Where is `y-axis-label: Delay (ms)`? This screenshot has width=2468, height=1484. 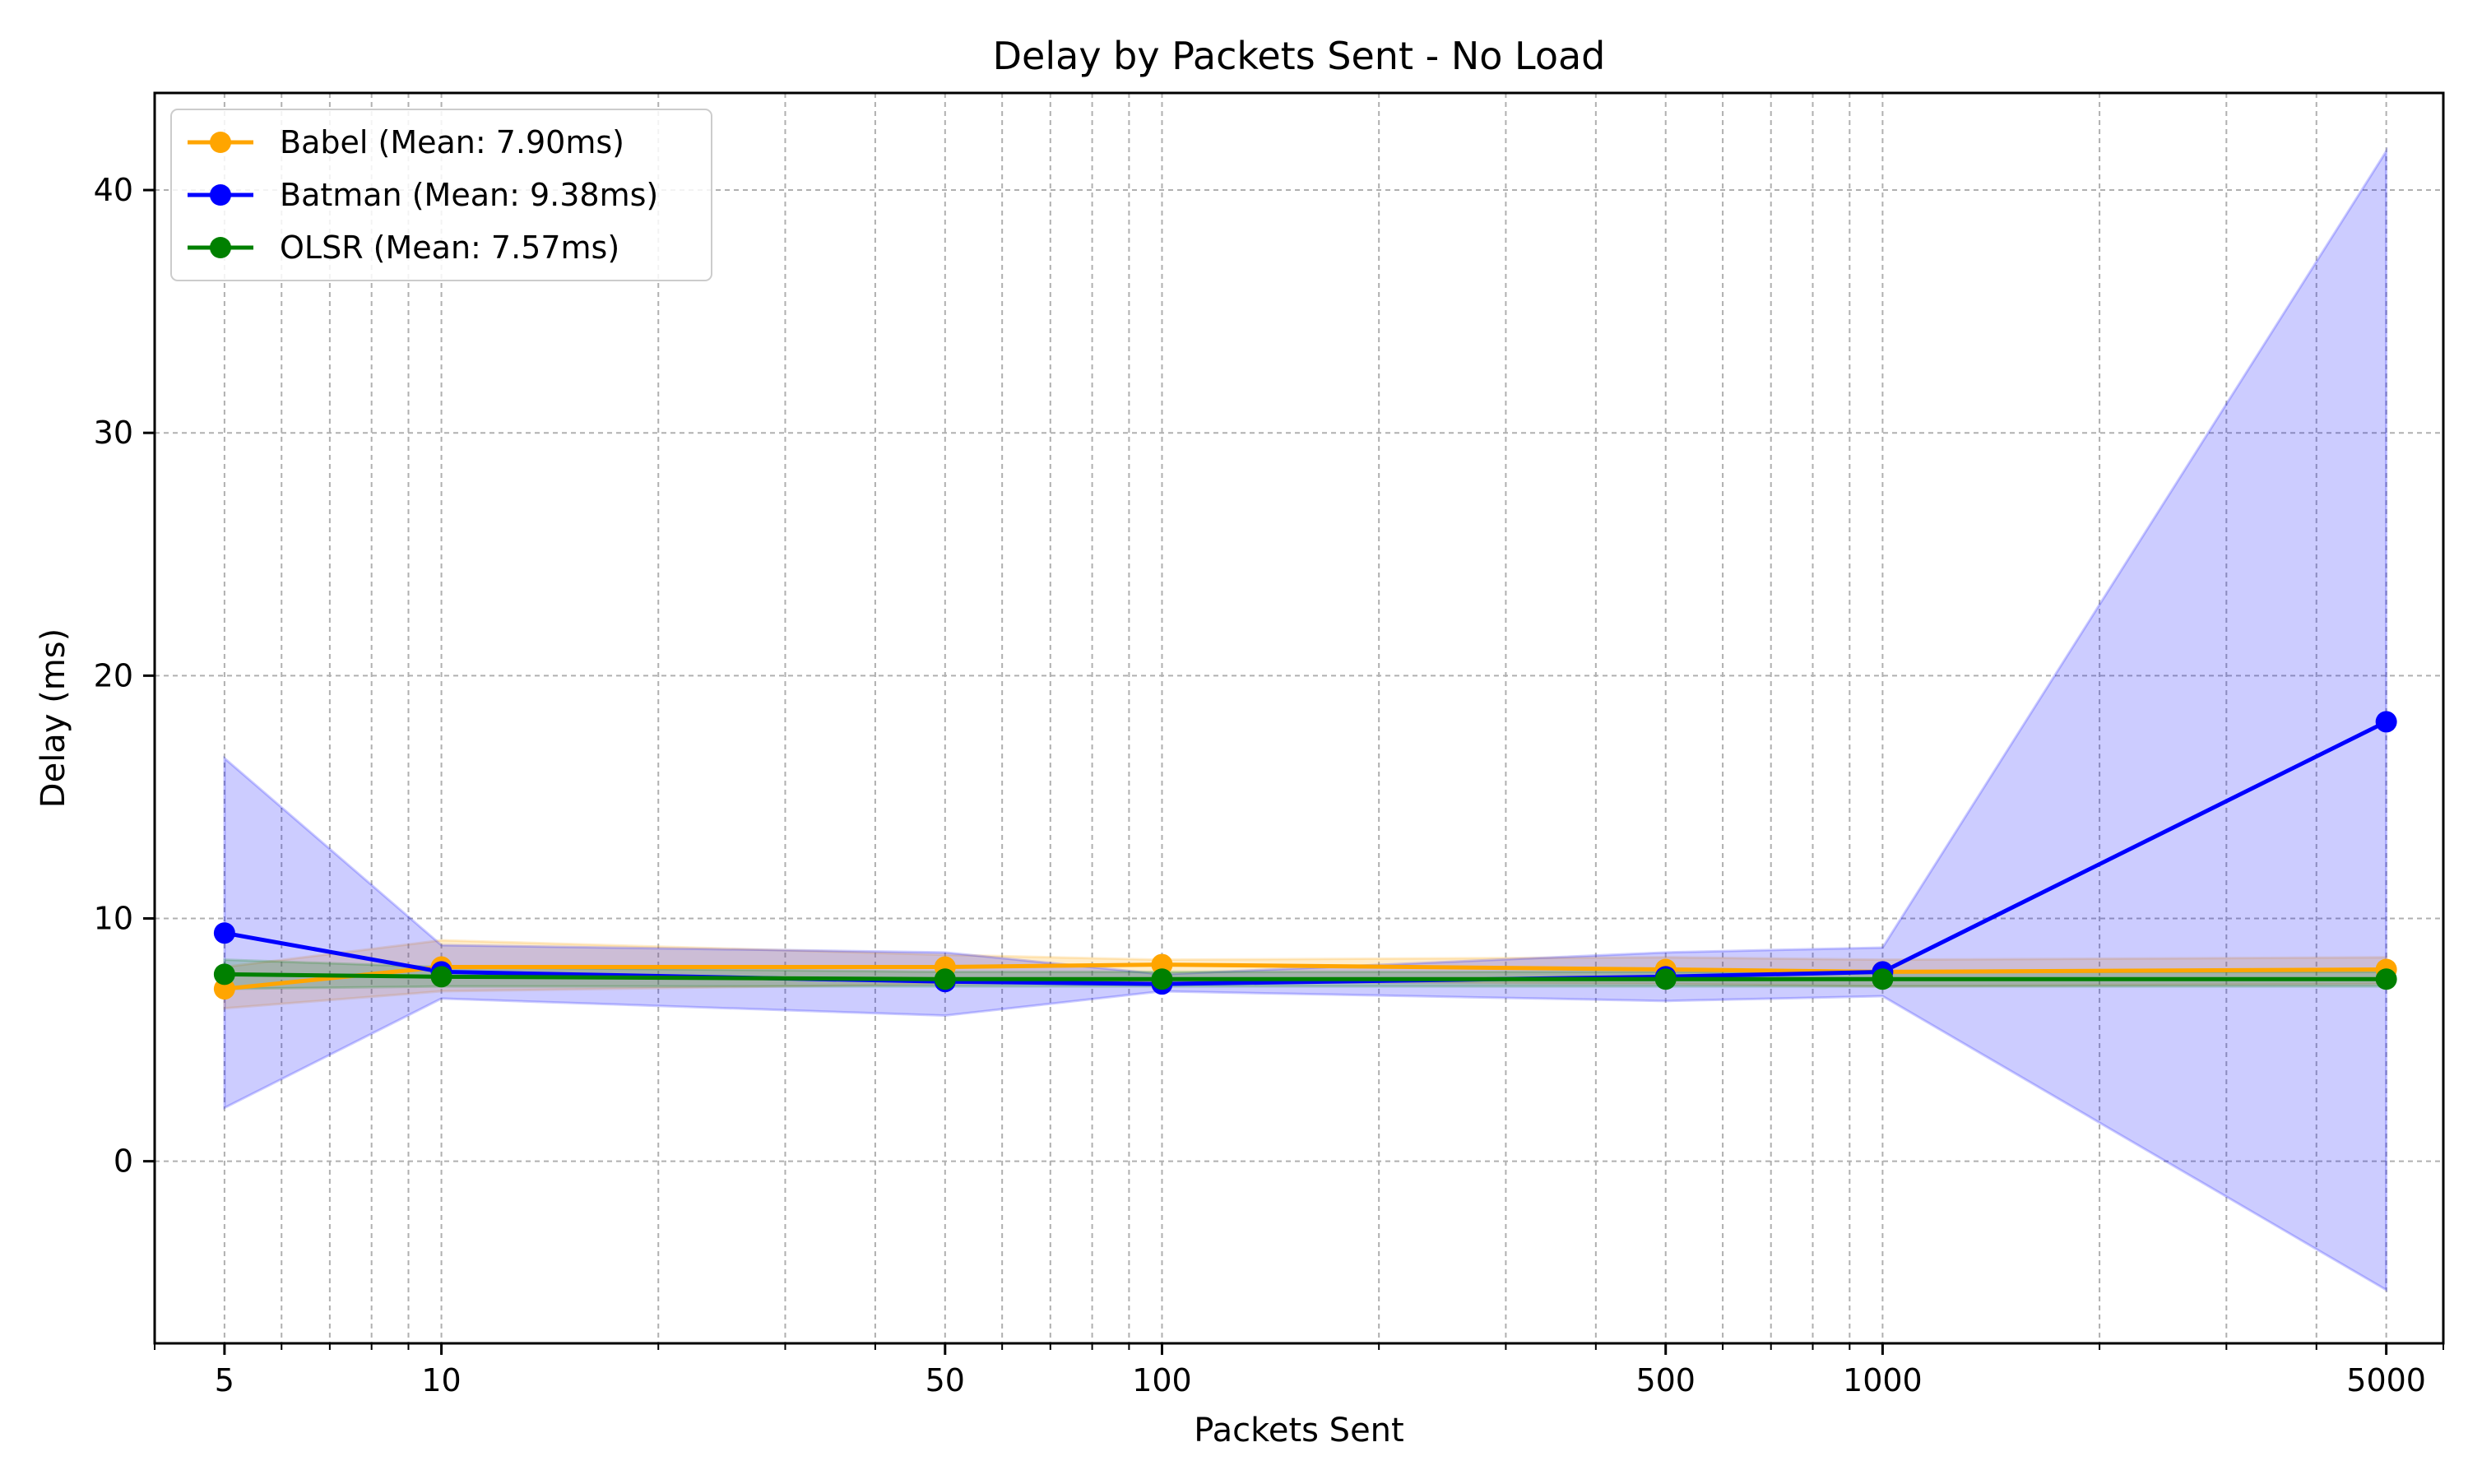 y-axis-label: Delay (ms) is located at coordinates (53, 718).